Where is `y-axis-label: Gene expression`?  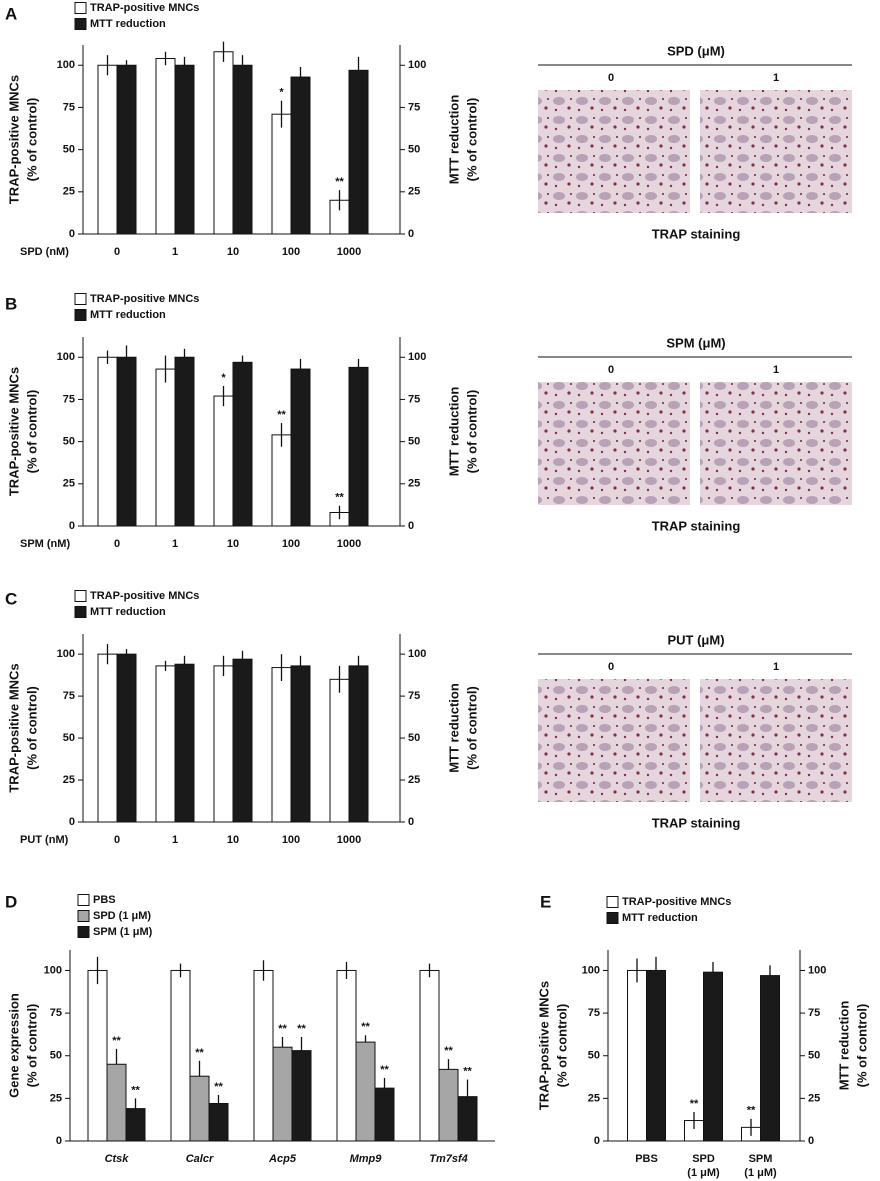 y-axis-label: Gene expression is located at coordinates (13, 1045).